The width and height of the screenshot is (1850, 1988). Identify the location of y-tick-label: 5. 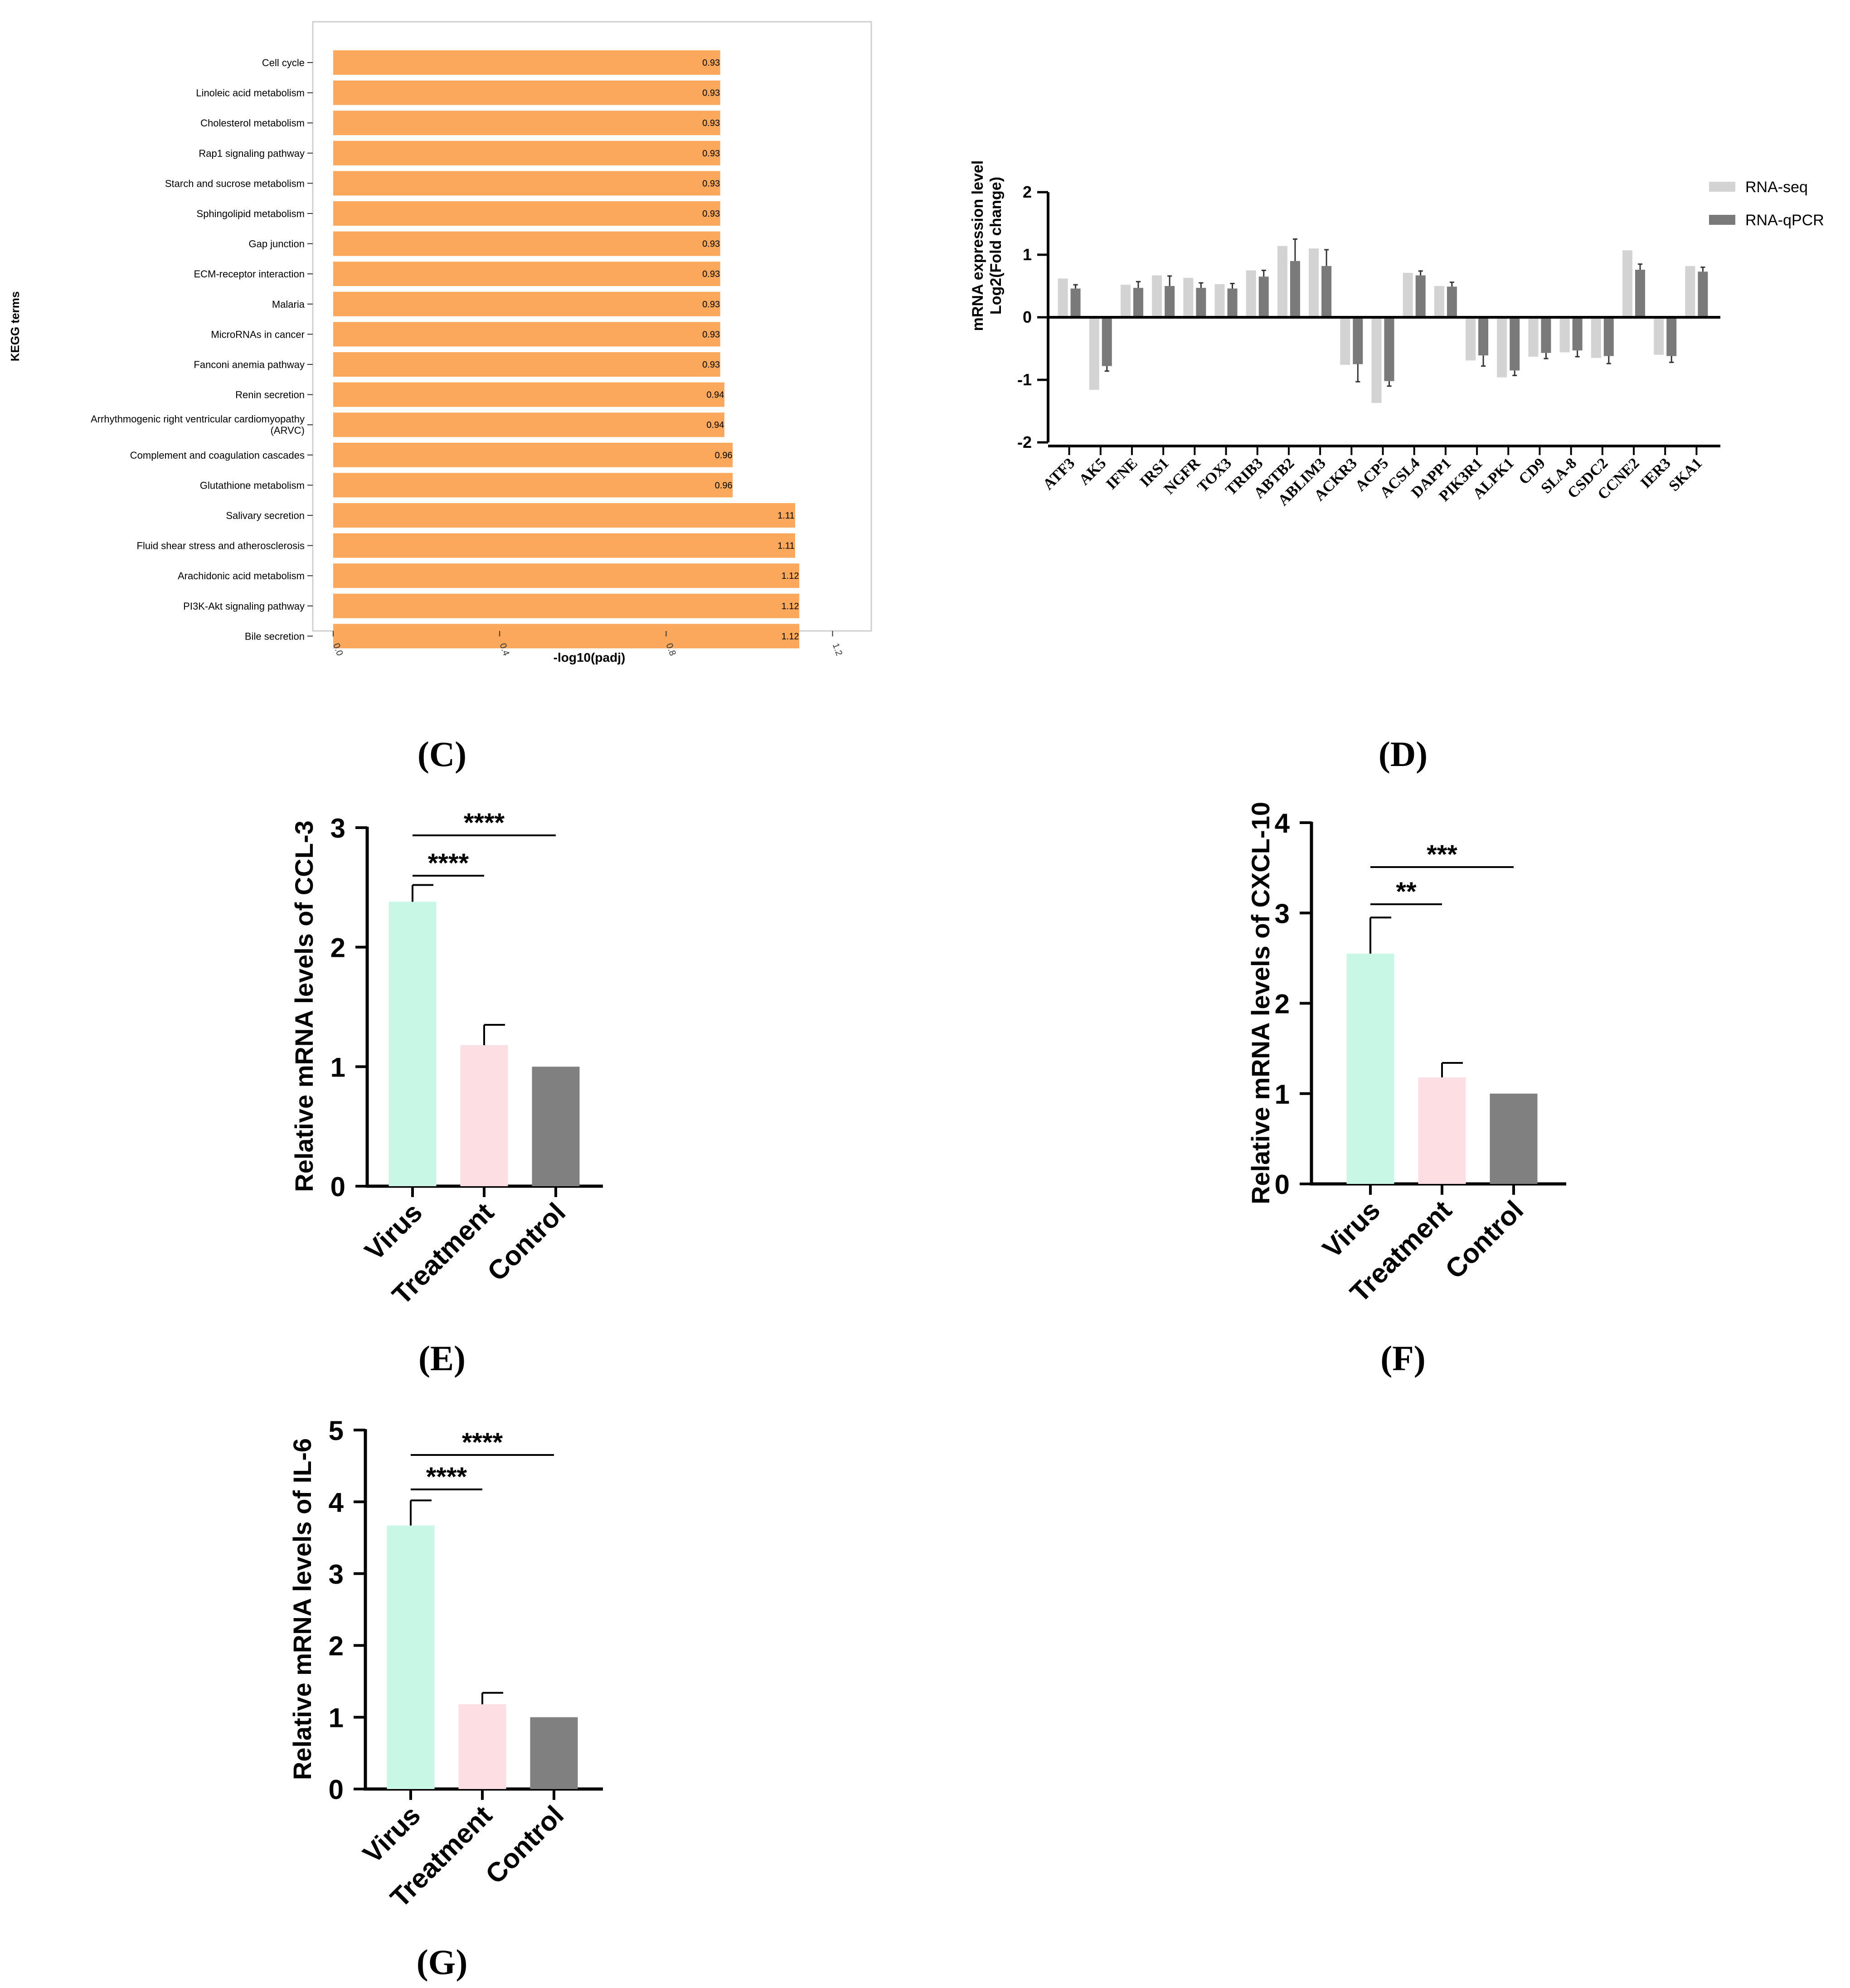
(336, 1431).